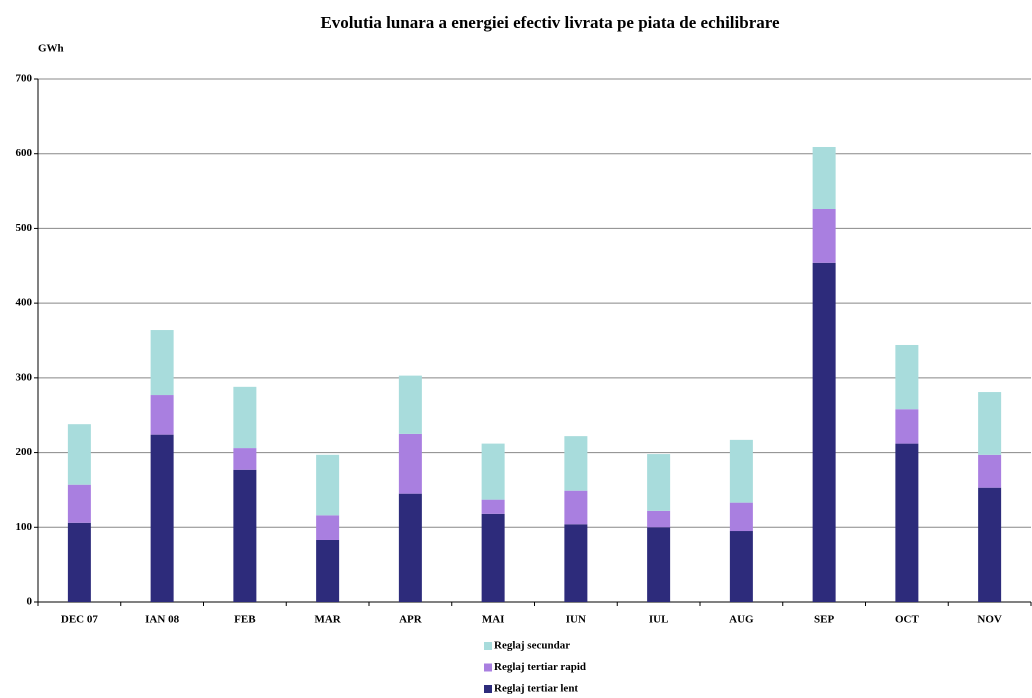  I want to click on y-tick-label: 400, so click(24, 303).